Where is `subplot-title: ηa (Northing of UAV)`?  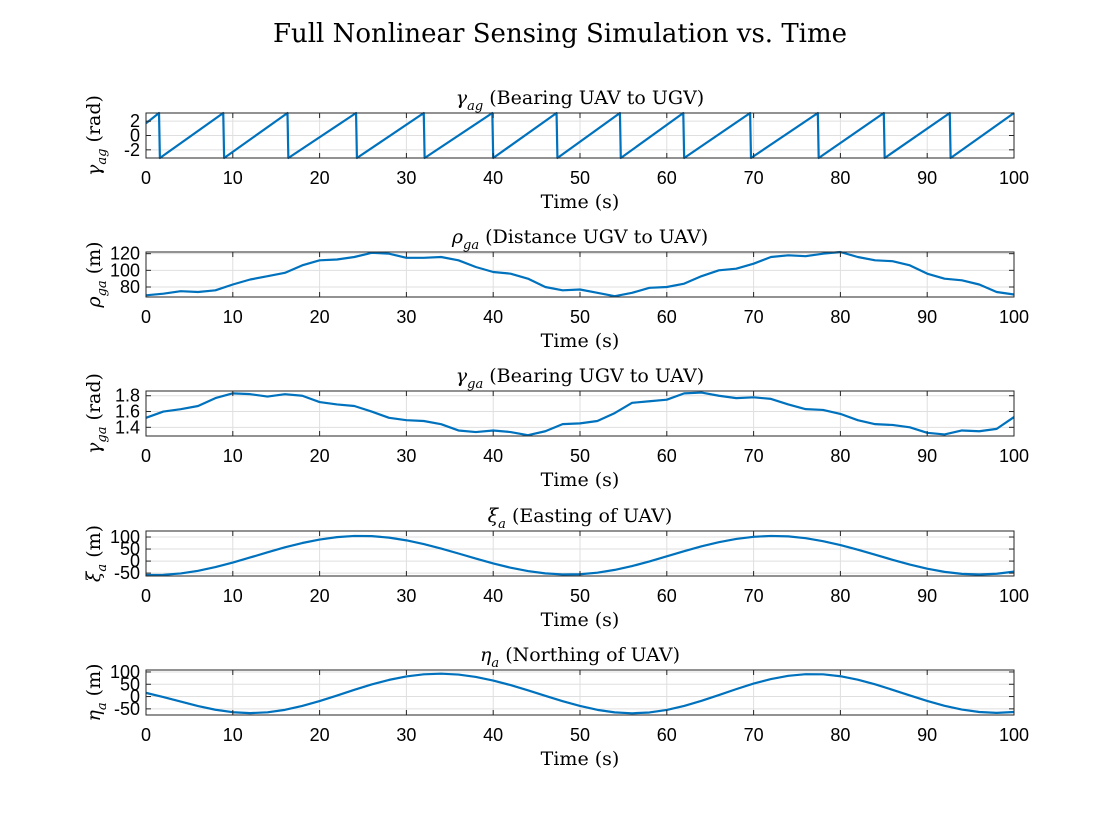 subplot-title: ηa (Northing of UAV) is located at coordinates (580, 657).